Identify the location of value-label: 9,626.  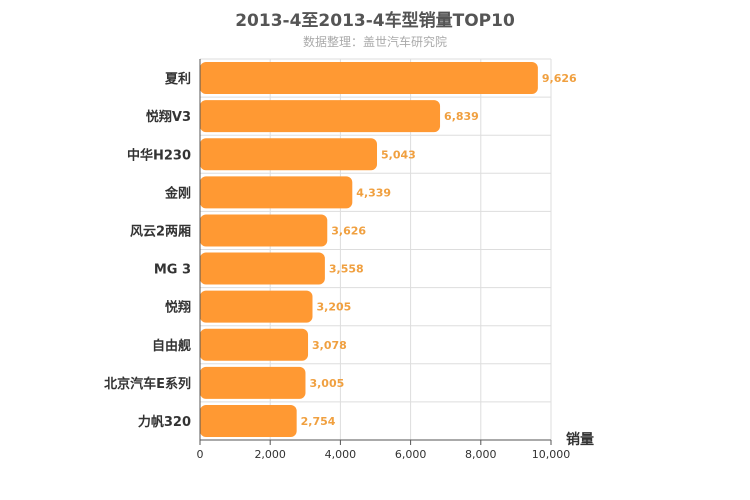
(559, 78).